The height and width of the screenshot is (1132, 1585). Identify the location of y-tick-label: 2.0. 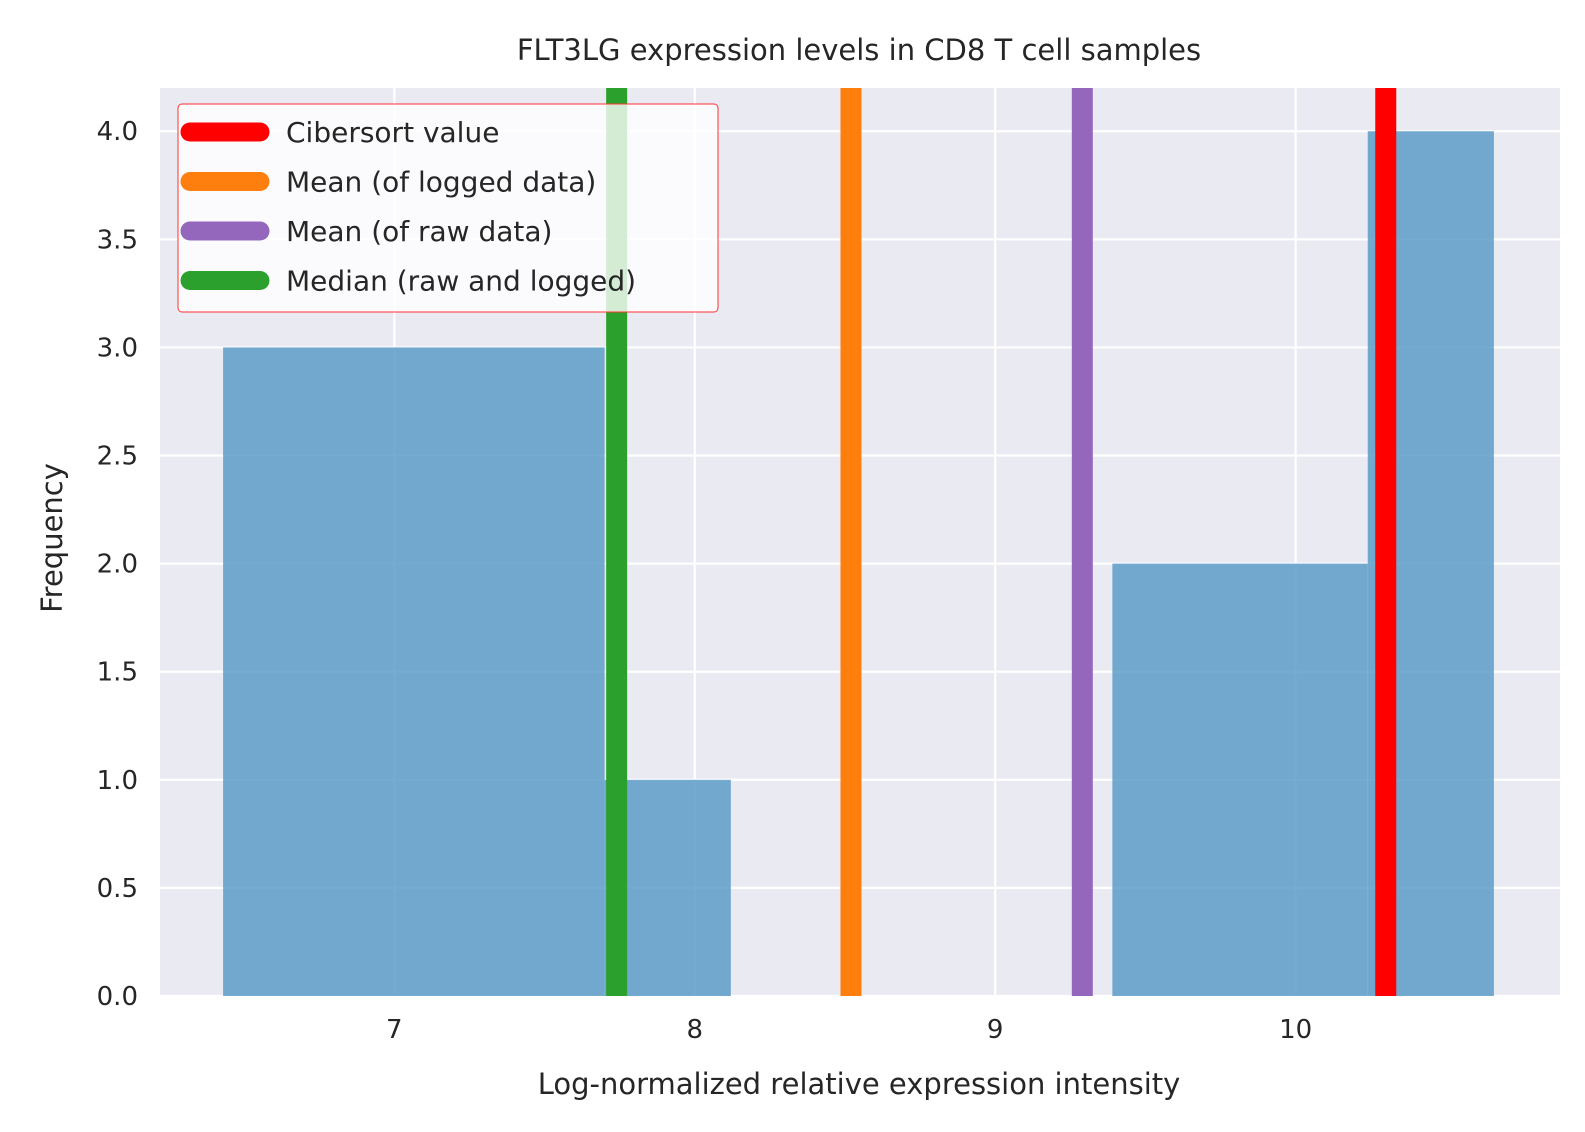
(117, 565).